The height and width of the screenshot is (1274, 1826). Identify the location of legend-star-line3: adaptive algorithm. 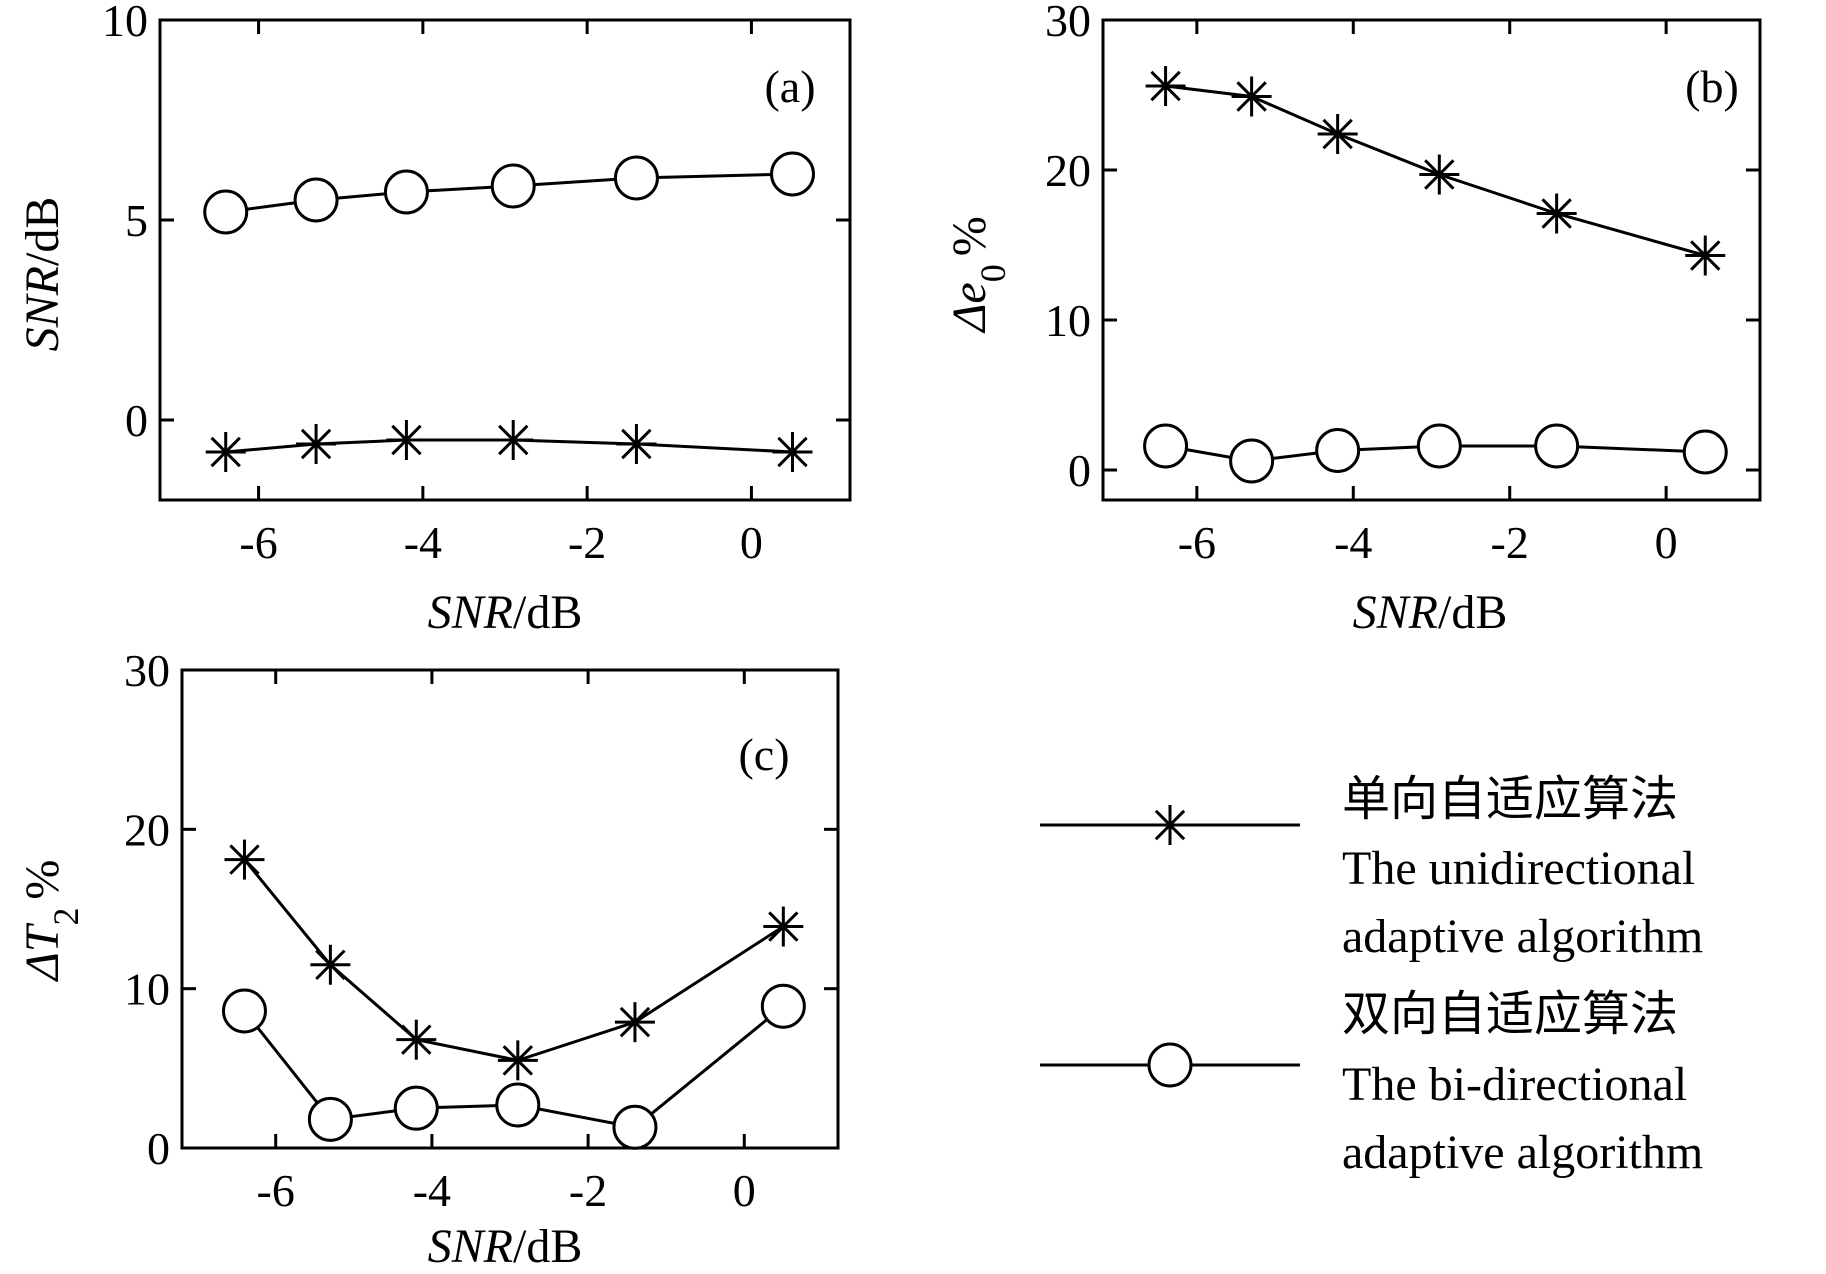
(1522, 936).